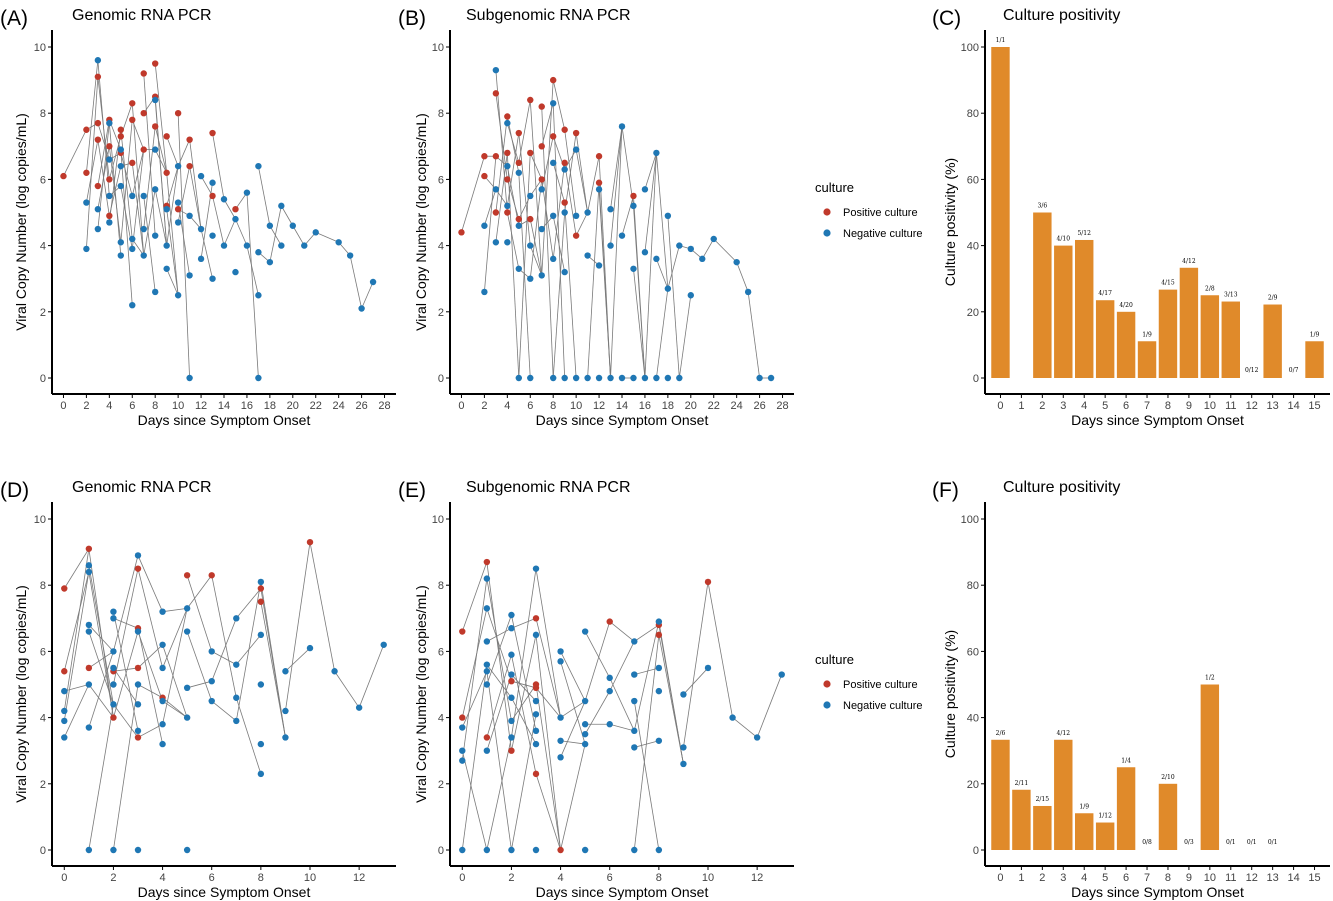 This screenshot has height=901, width=1333. Describe the element at coordinates (1252, 370) in the screenshot. I see `bar-label: 0/12` at that location.